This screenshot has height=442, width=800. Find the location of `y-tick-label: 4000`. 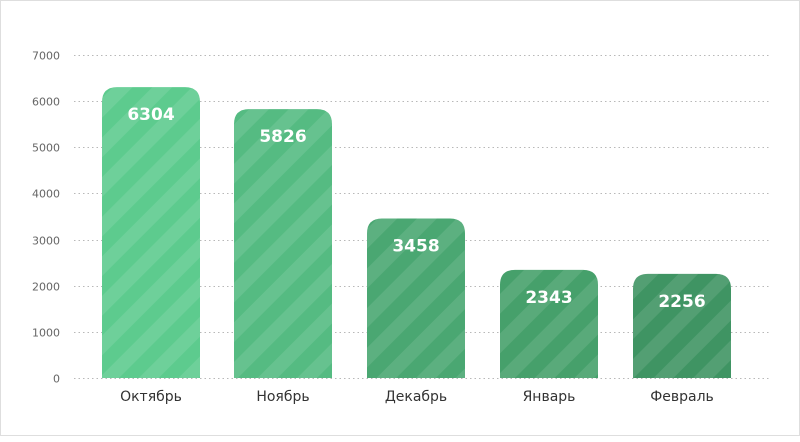

y-tick-label: 4000 is located at coordinates (46, 194).